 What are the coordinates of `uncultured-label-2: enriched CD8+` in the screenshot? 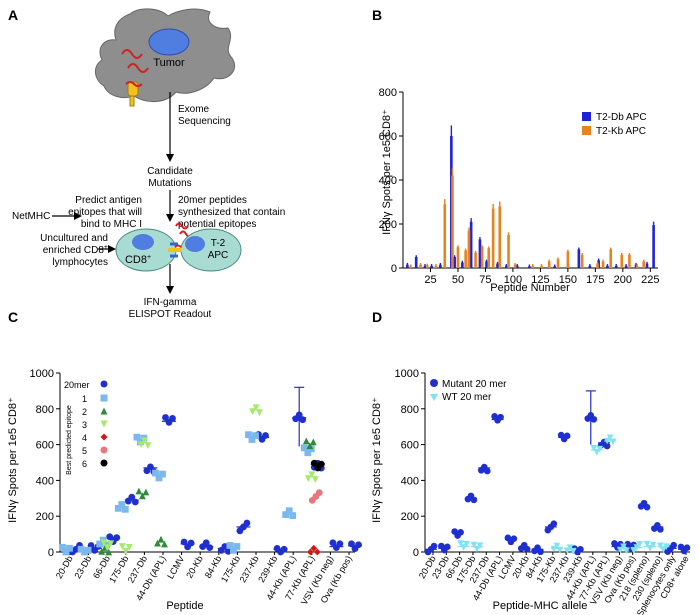 It's located at (75, 250).